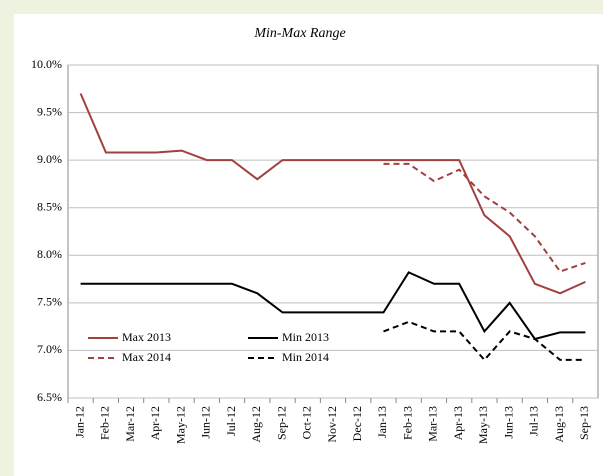  I want to click on legend-label: Max 2013, so click(146, 337).